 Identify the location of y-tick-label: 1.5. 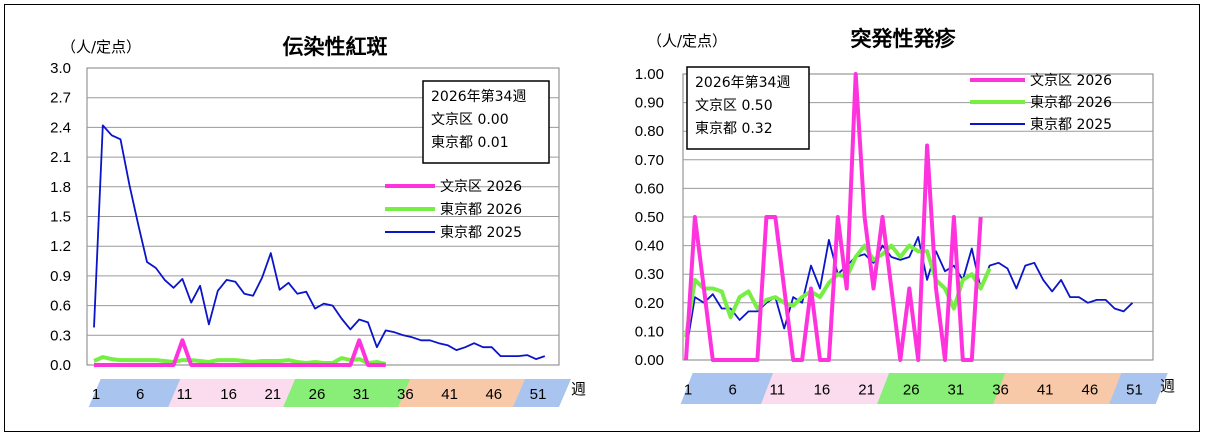
(60, 217).